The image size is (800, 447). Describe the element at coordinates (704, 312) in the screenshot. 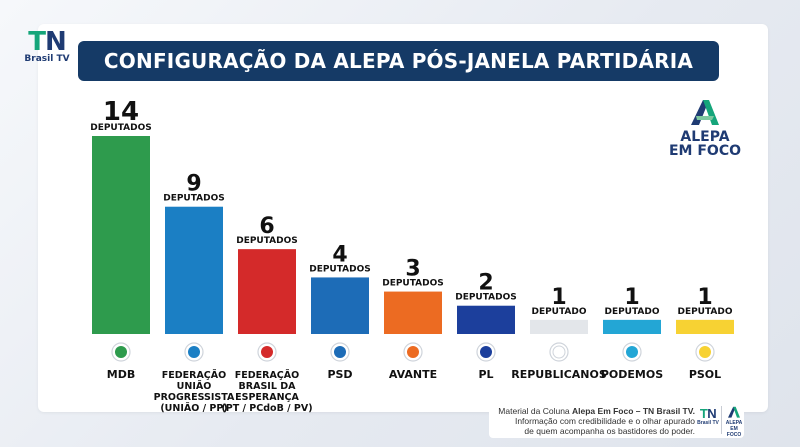

I see `unit-label-psol-8: DEPUTADO` at that location.